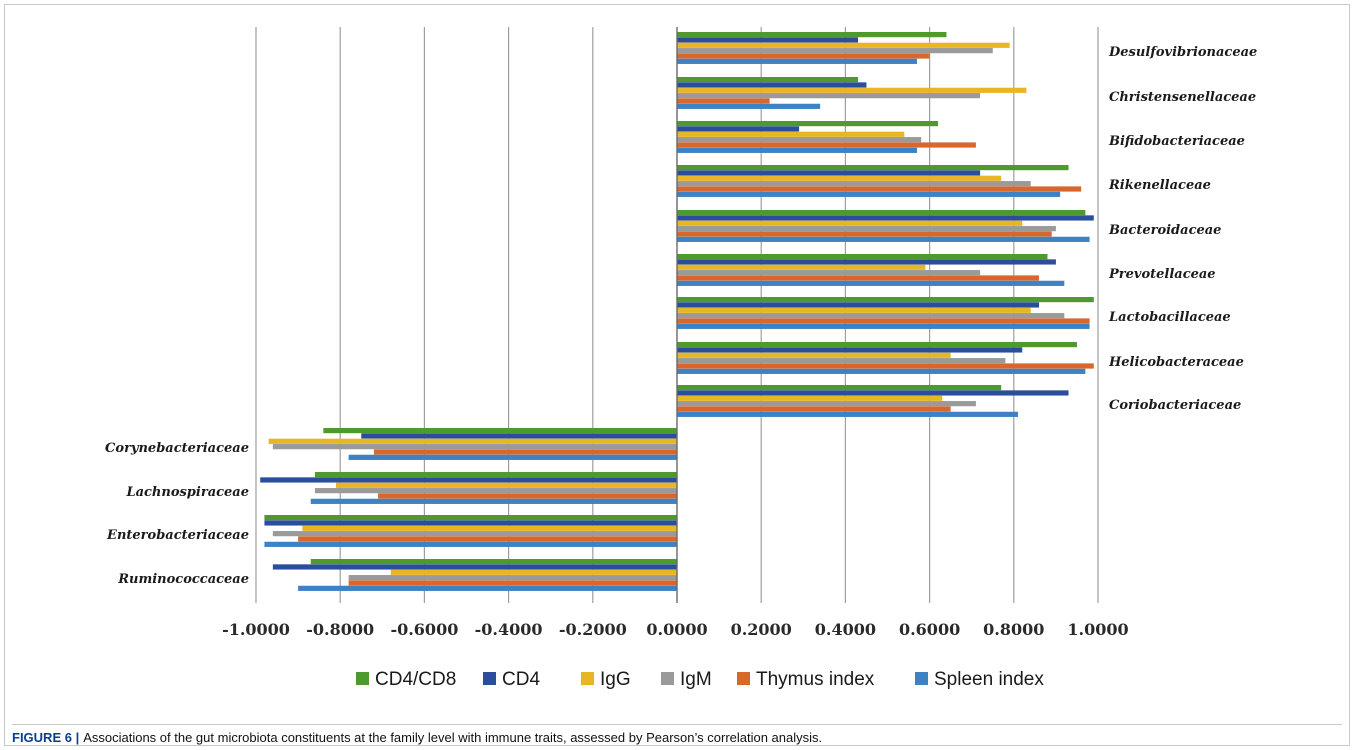 The image size is (1355, 750). What do you see at coordinates (803, 56) in the screenshot?
I see `bar-desulfovibrionaceae-thymus-index` at bounding box center [803, 56].